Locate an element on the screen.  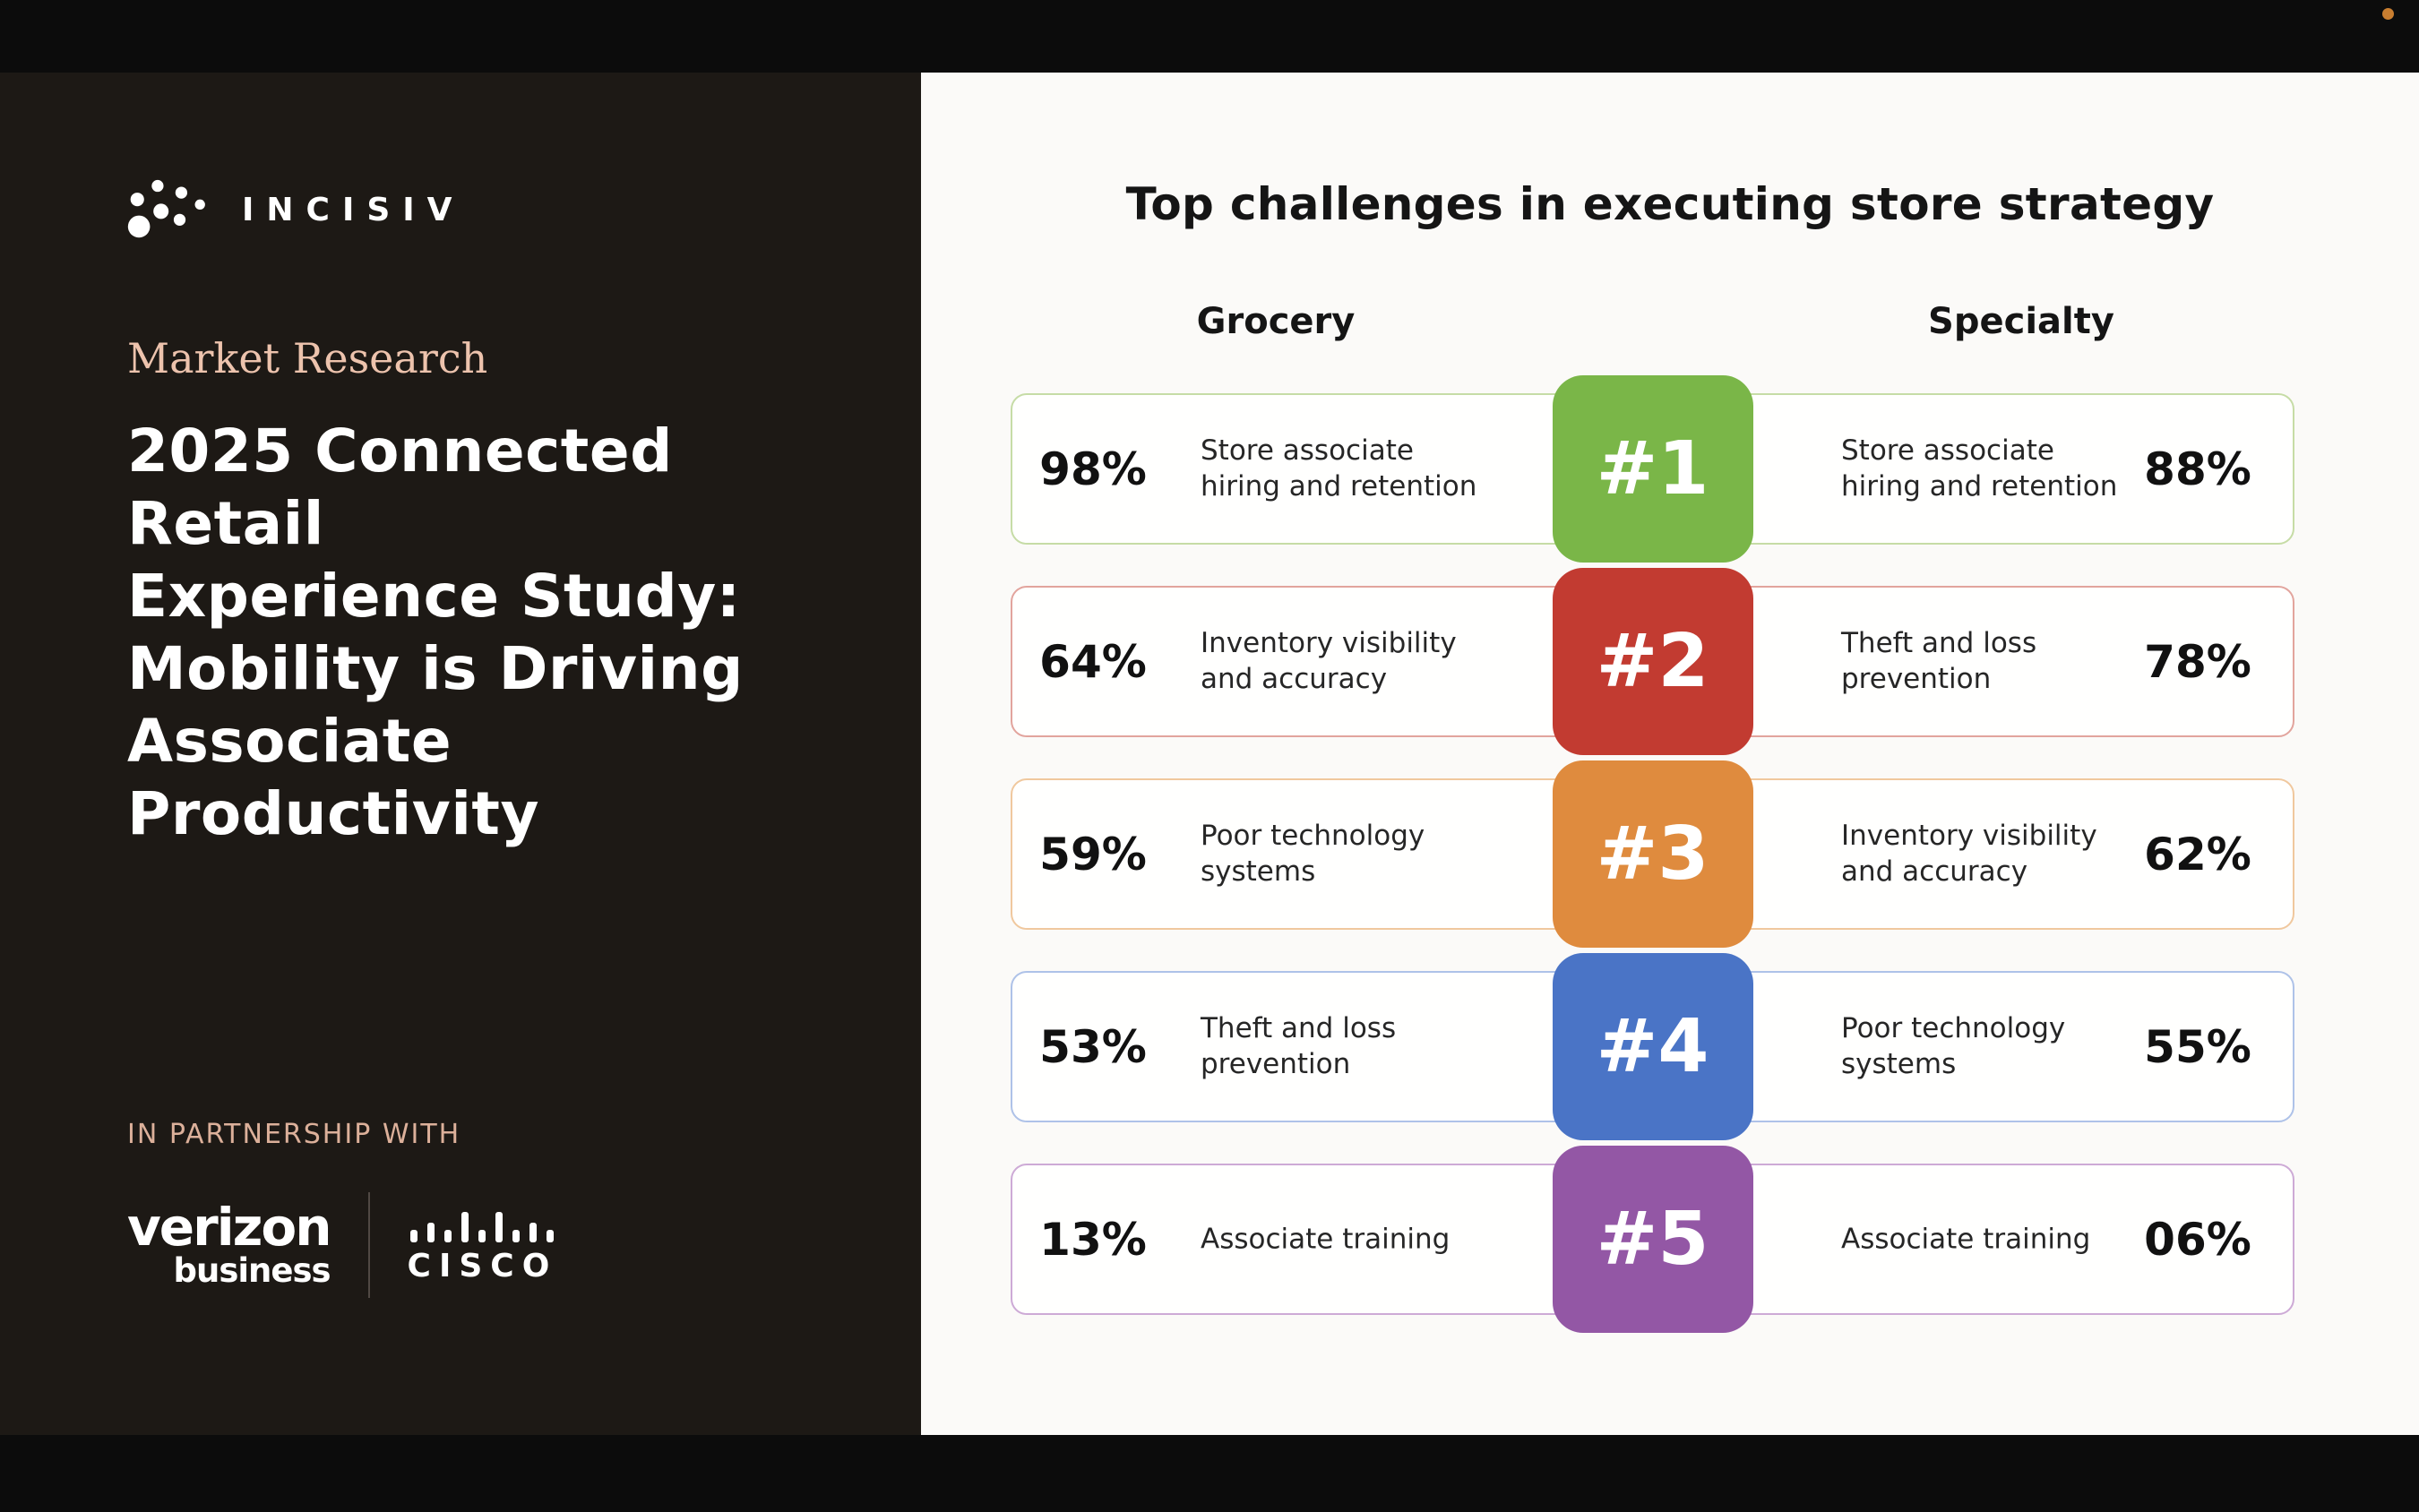
grocery-percentage-3: 59% is located at coordinates (1093, 855).